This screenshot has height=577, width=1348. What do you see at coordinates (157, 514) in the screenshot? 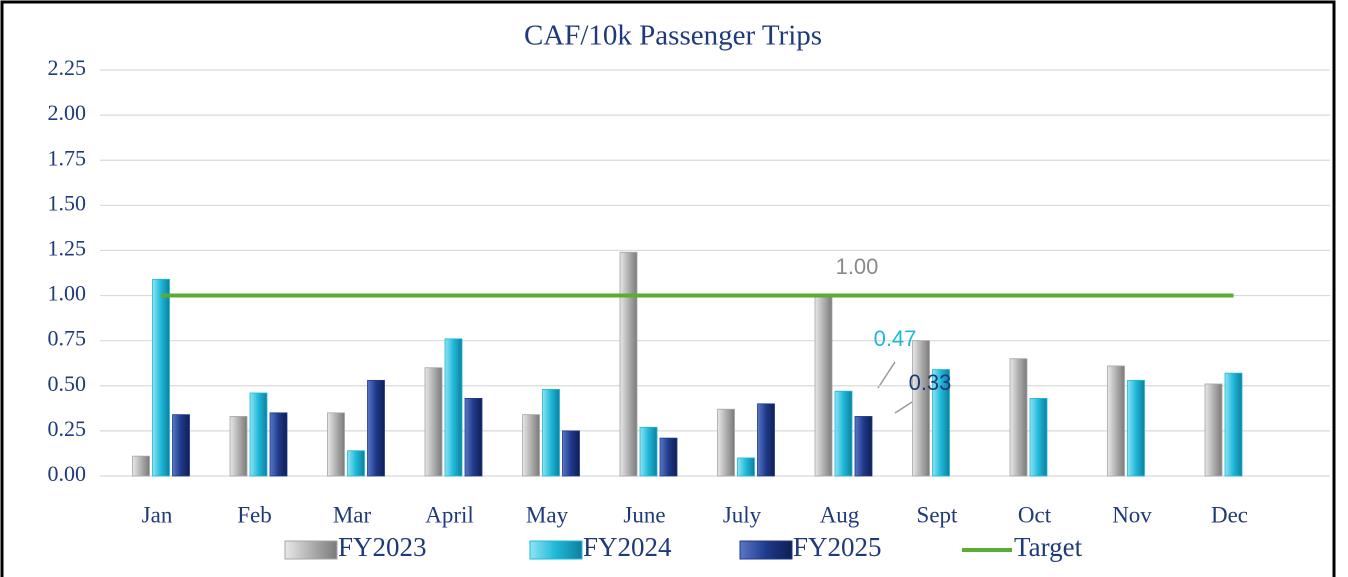
I see `x-tick-label: Jan` at bounding box center [157, 514].